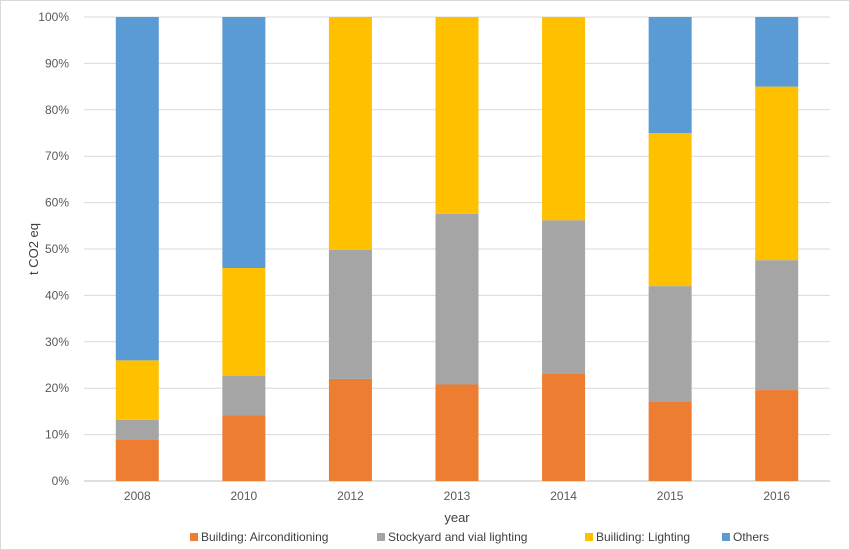 The width and height of the screenshot is (850, 550). Describe the element at coordinates (457, 517) in the screenshot. I see `x-axis-title: year` at that location.